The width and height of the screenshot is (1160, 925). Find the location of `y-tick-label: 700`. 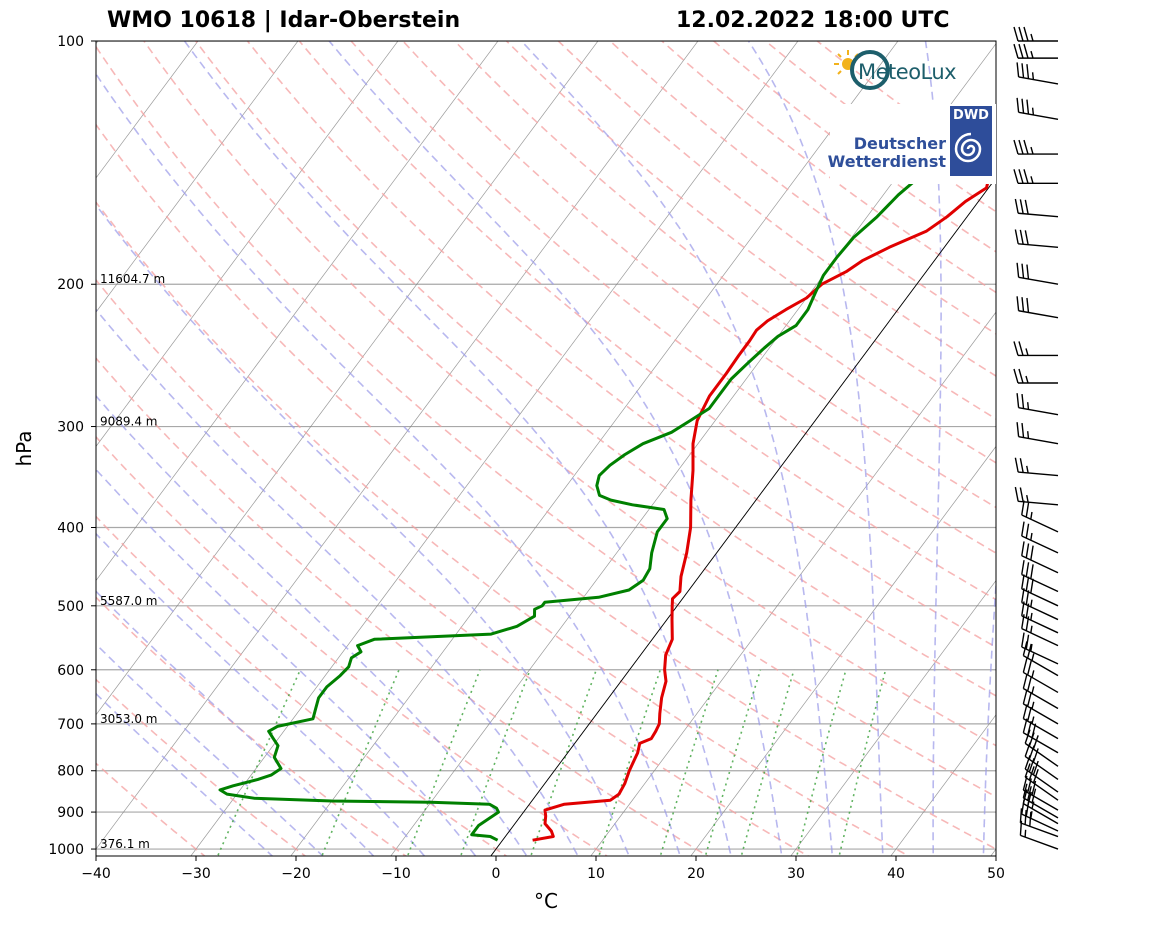

y-tick-label: 700 is located at coordinates (70, 725).